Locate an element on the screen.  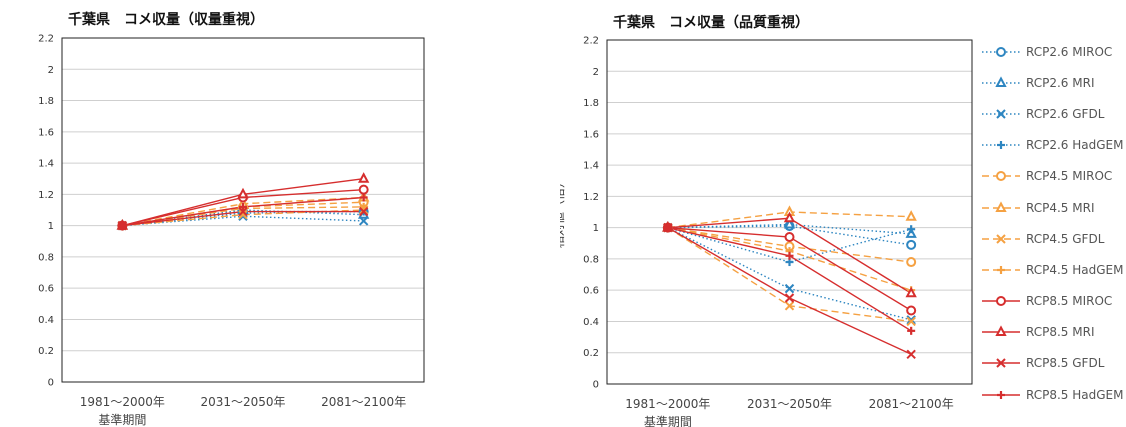
left-chart-x-sublabel: 基準期間 is located at coordinates (122, 419).